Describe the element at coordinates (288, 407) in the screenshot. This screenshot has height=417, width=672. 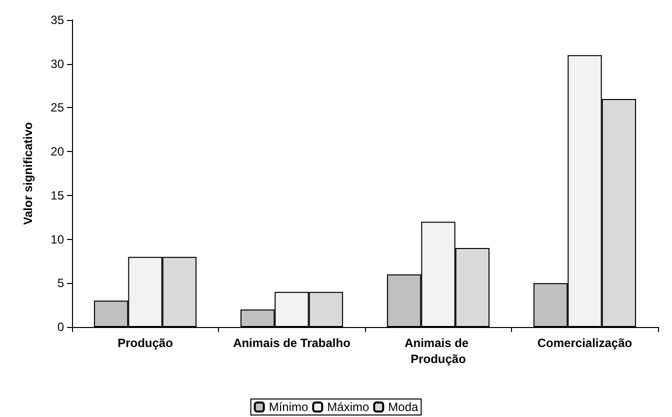
I see `legend-label: Mínimo` at that location.